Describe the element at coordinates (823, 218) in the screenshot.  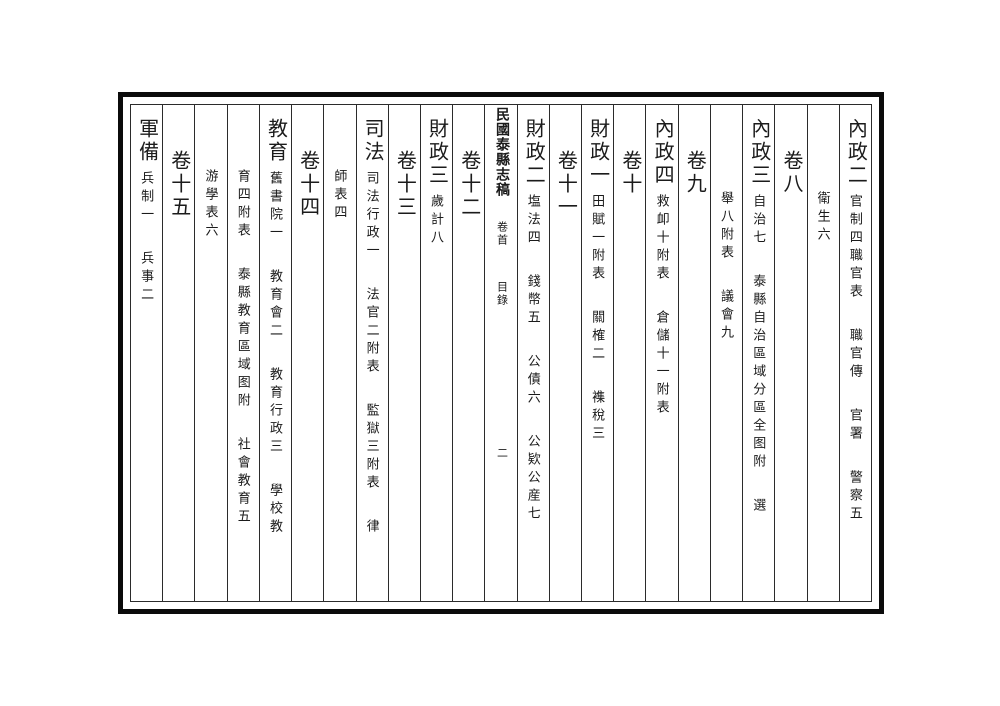
I see `toc-entry: 衛生六` at that location.